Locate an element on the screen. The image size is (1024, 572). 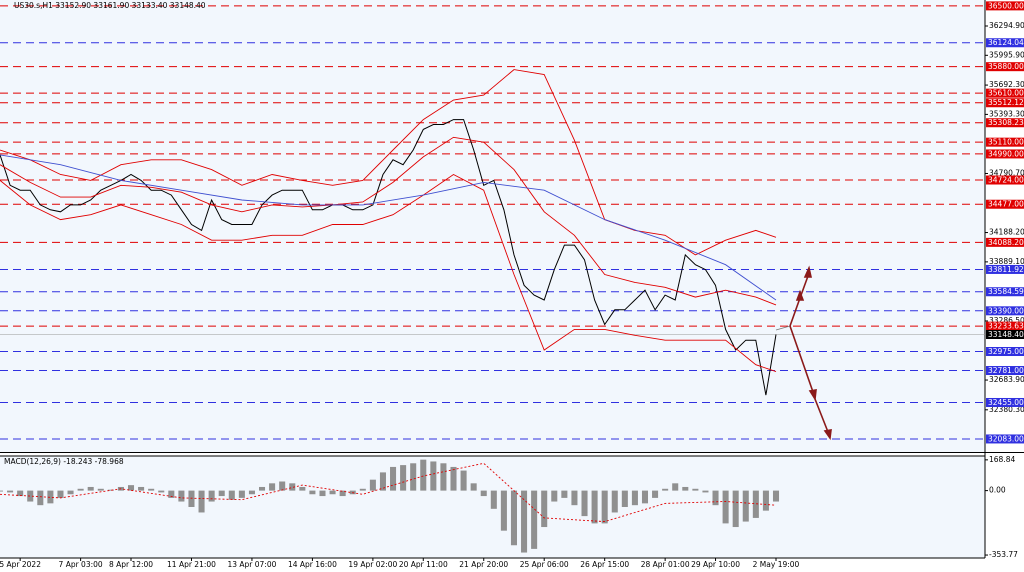
y-tick-label: 33286.50 is located at coordinates (1006, 320).